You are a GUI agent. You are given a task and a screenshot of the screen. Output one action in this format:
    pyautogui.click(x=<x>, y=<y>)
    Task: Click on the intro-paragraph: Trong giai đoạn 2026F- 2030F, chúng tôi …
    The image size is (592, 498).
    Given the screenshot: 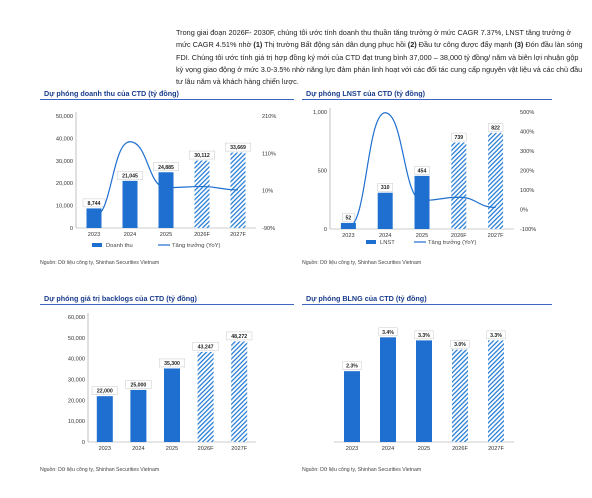 What is the action you would take?
    pyautogui.click(x=380, y=57)
    